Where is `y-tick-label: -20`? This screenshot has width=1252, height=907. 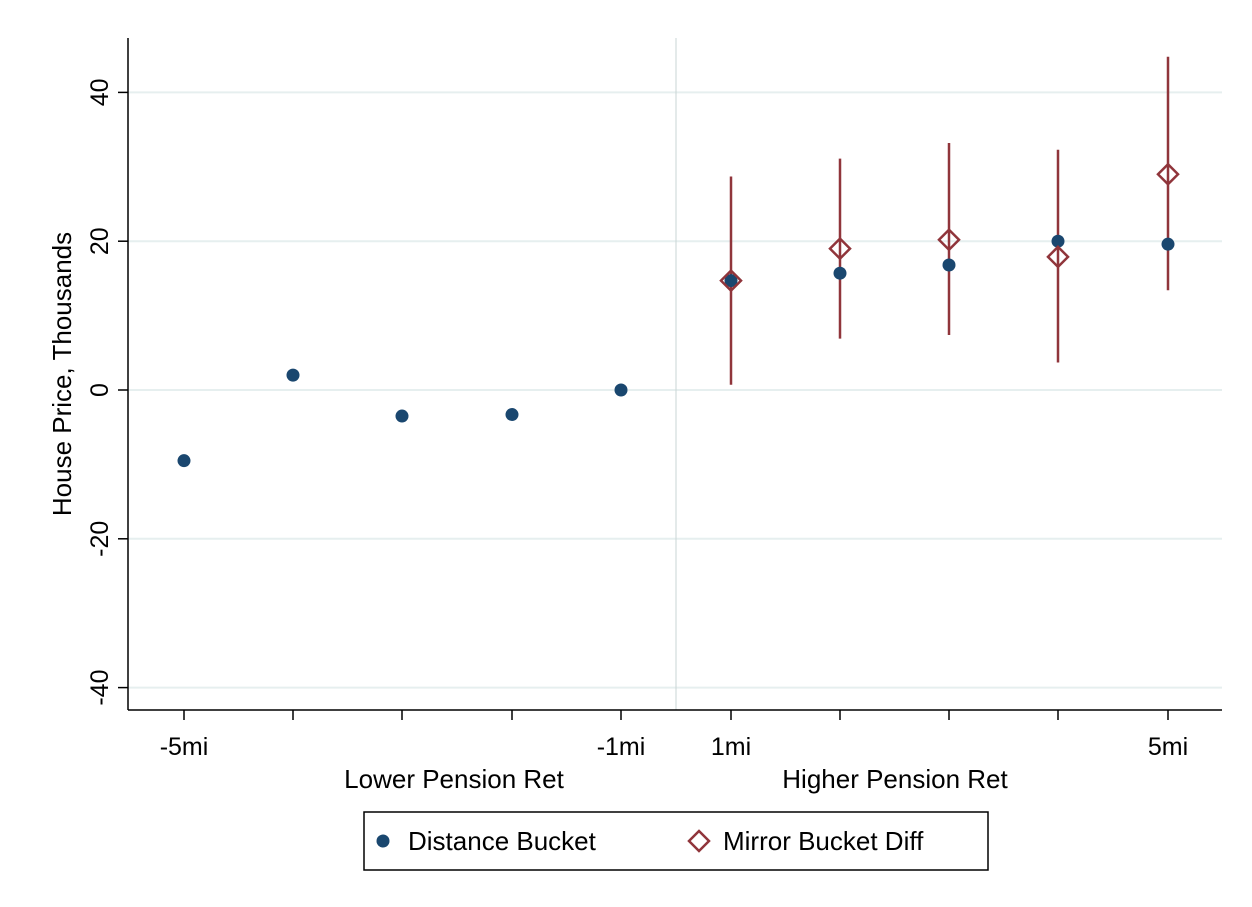
y-tick-label: -20 is located at coordinates (100, 539).